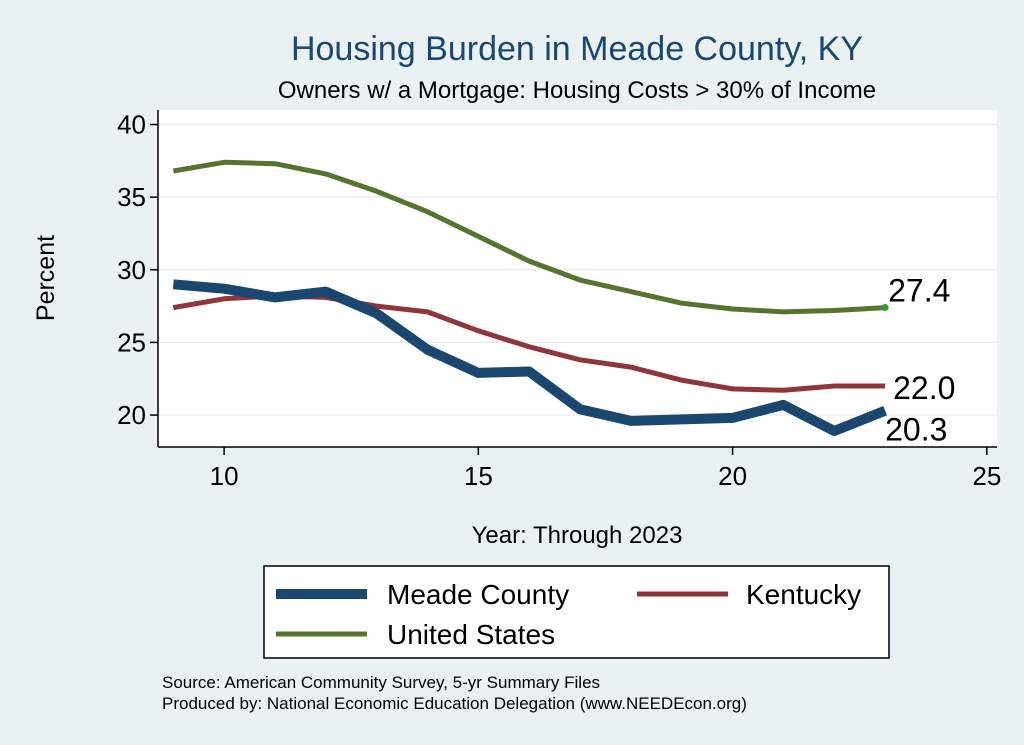 The width and height of the screenshot is (1024, 745). I want to click on x-tick-label-20: 20, so click(732, 476).